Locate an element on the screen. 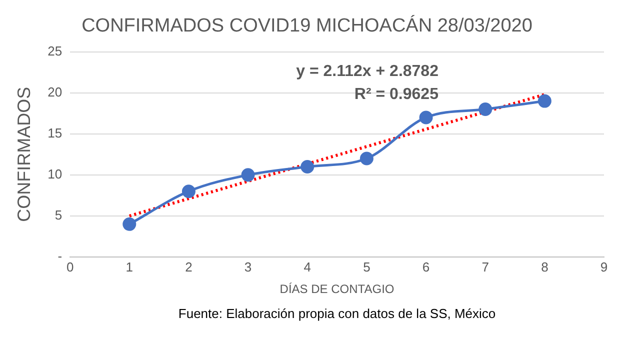 This screenshot has width=629, height=341. x-tick-label: 8 is located at coordinates (544, 266).